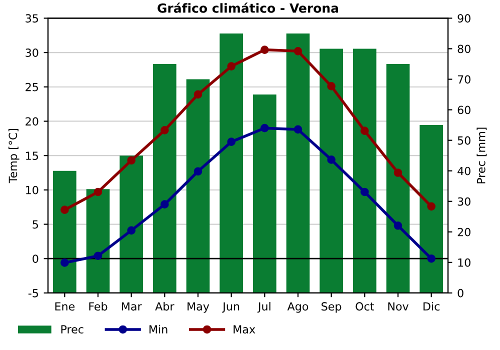 This screenshot has width=500, height=350. I want to click on y-tick-label: 30, so click(32, 52).